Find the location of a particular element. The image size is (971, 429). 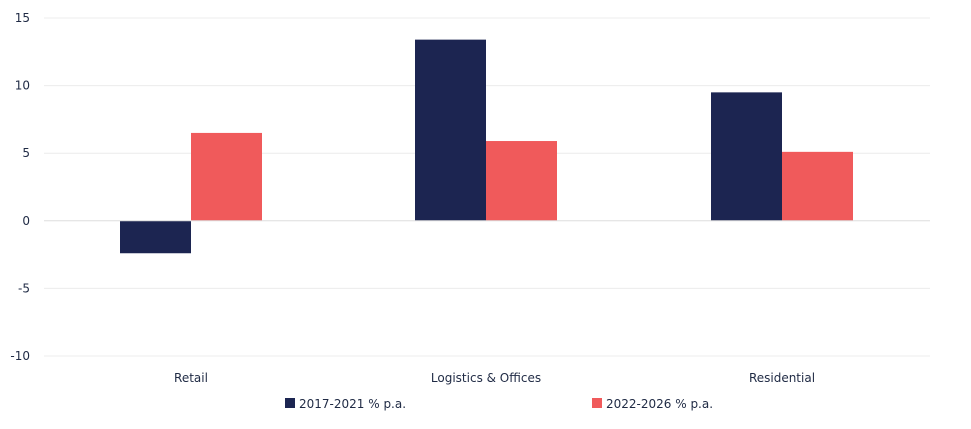

x-axis-category-labels: Retail Logistics & Offices Residential is located at coordinates (494, 378).